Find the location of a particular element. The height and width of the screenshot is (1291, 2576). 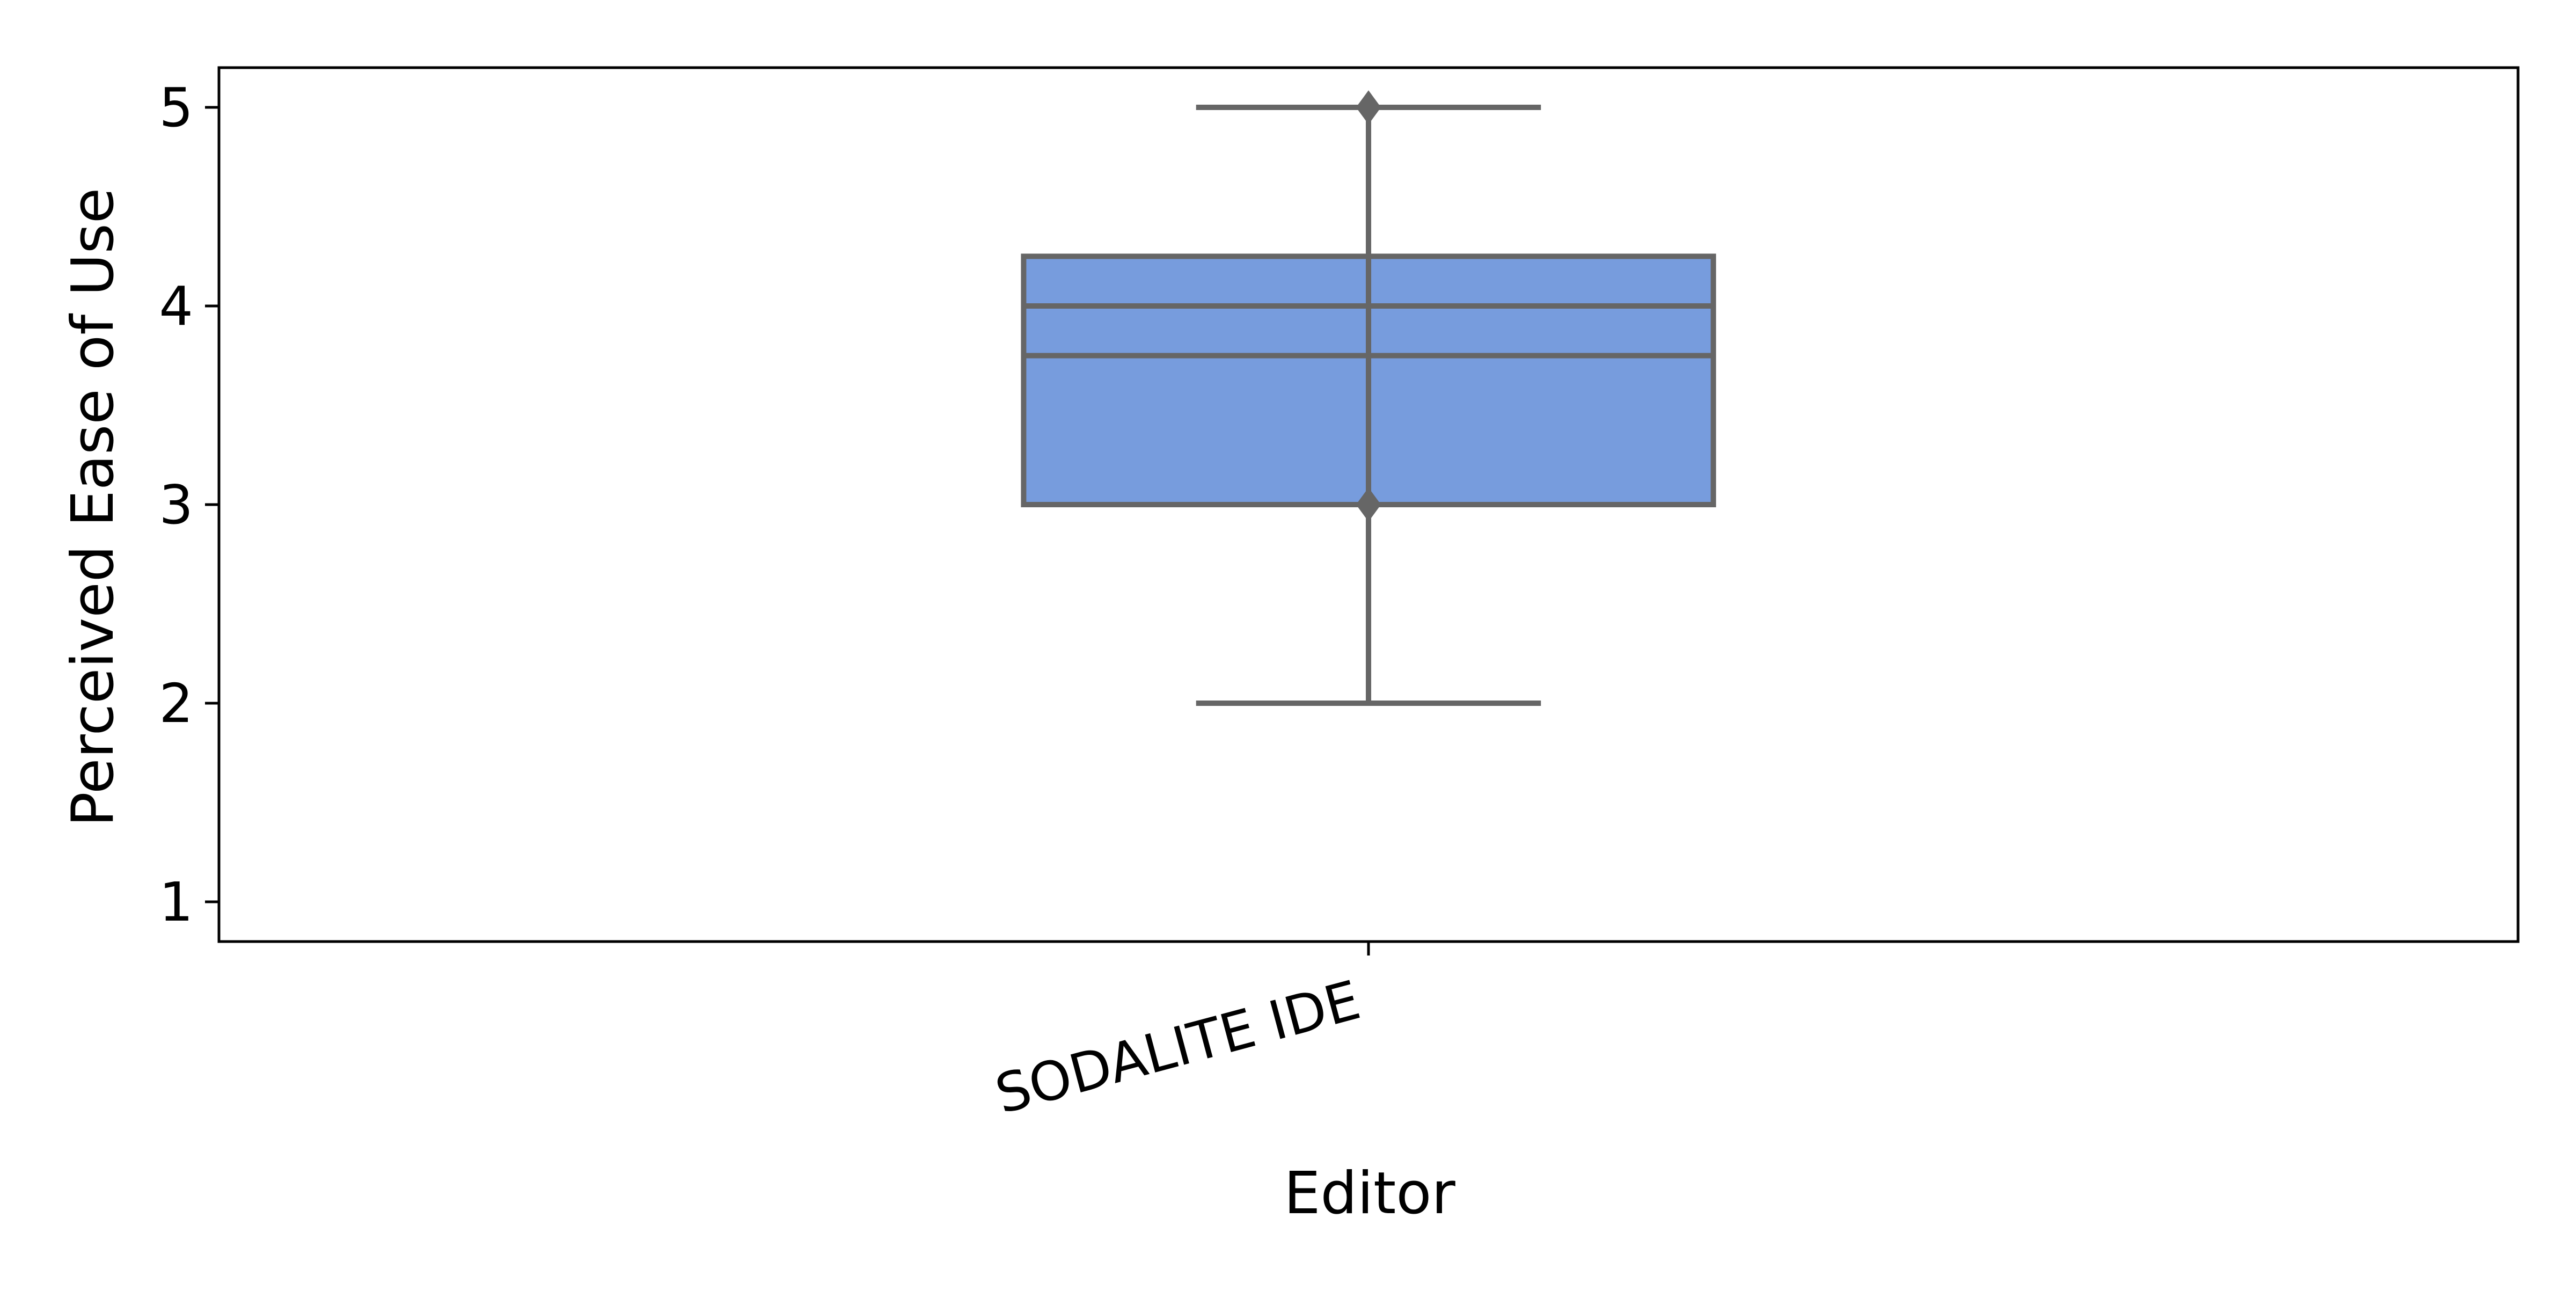

y-tick-label: 4 is located at coordinates (176, 306).